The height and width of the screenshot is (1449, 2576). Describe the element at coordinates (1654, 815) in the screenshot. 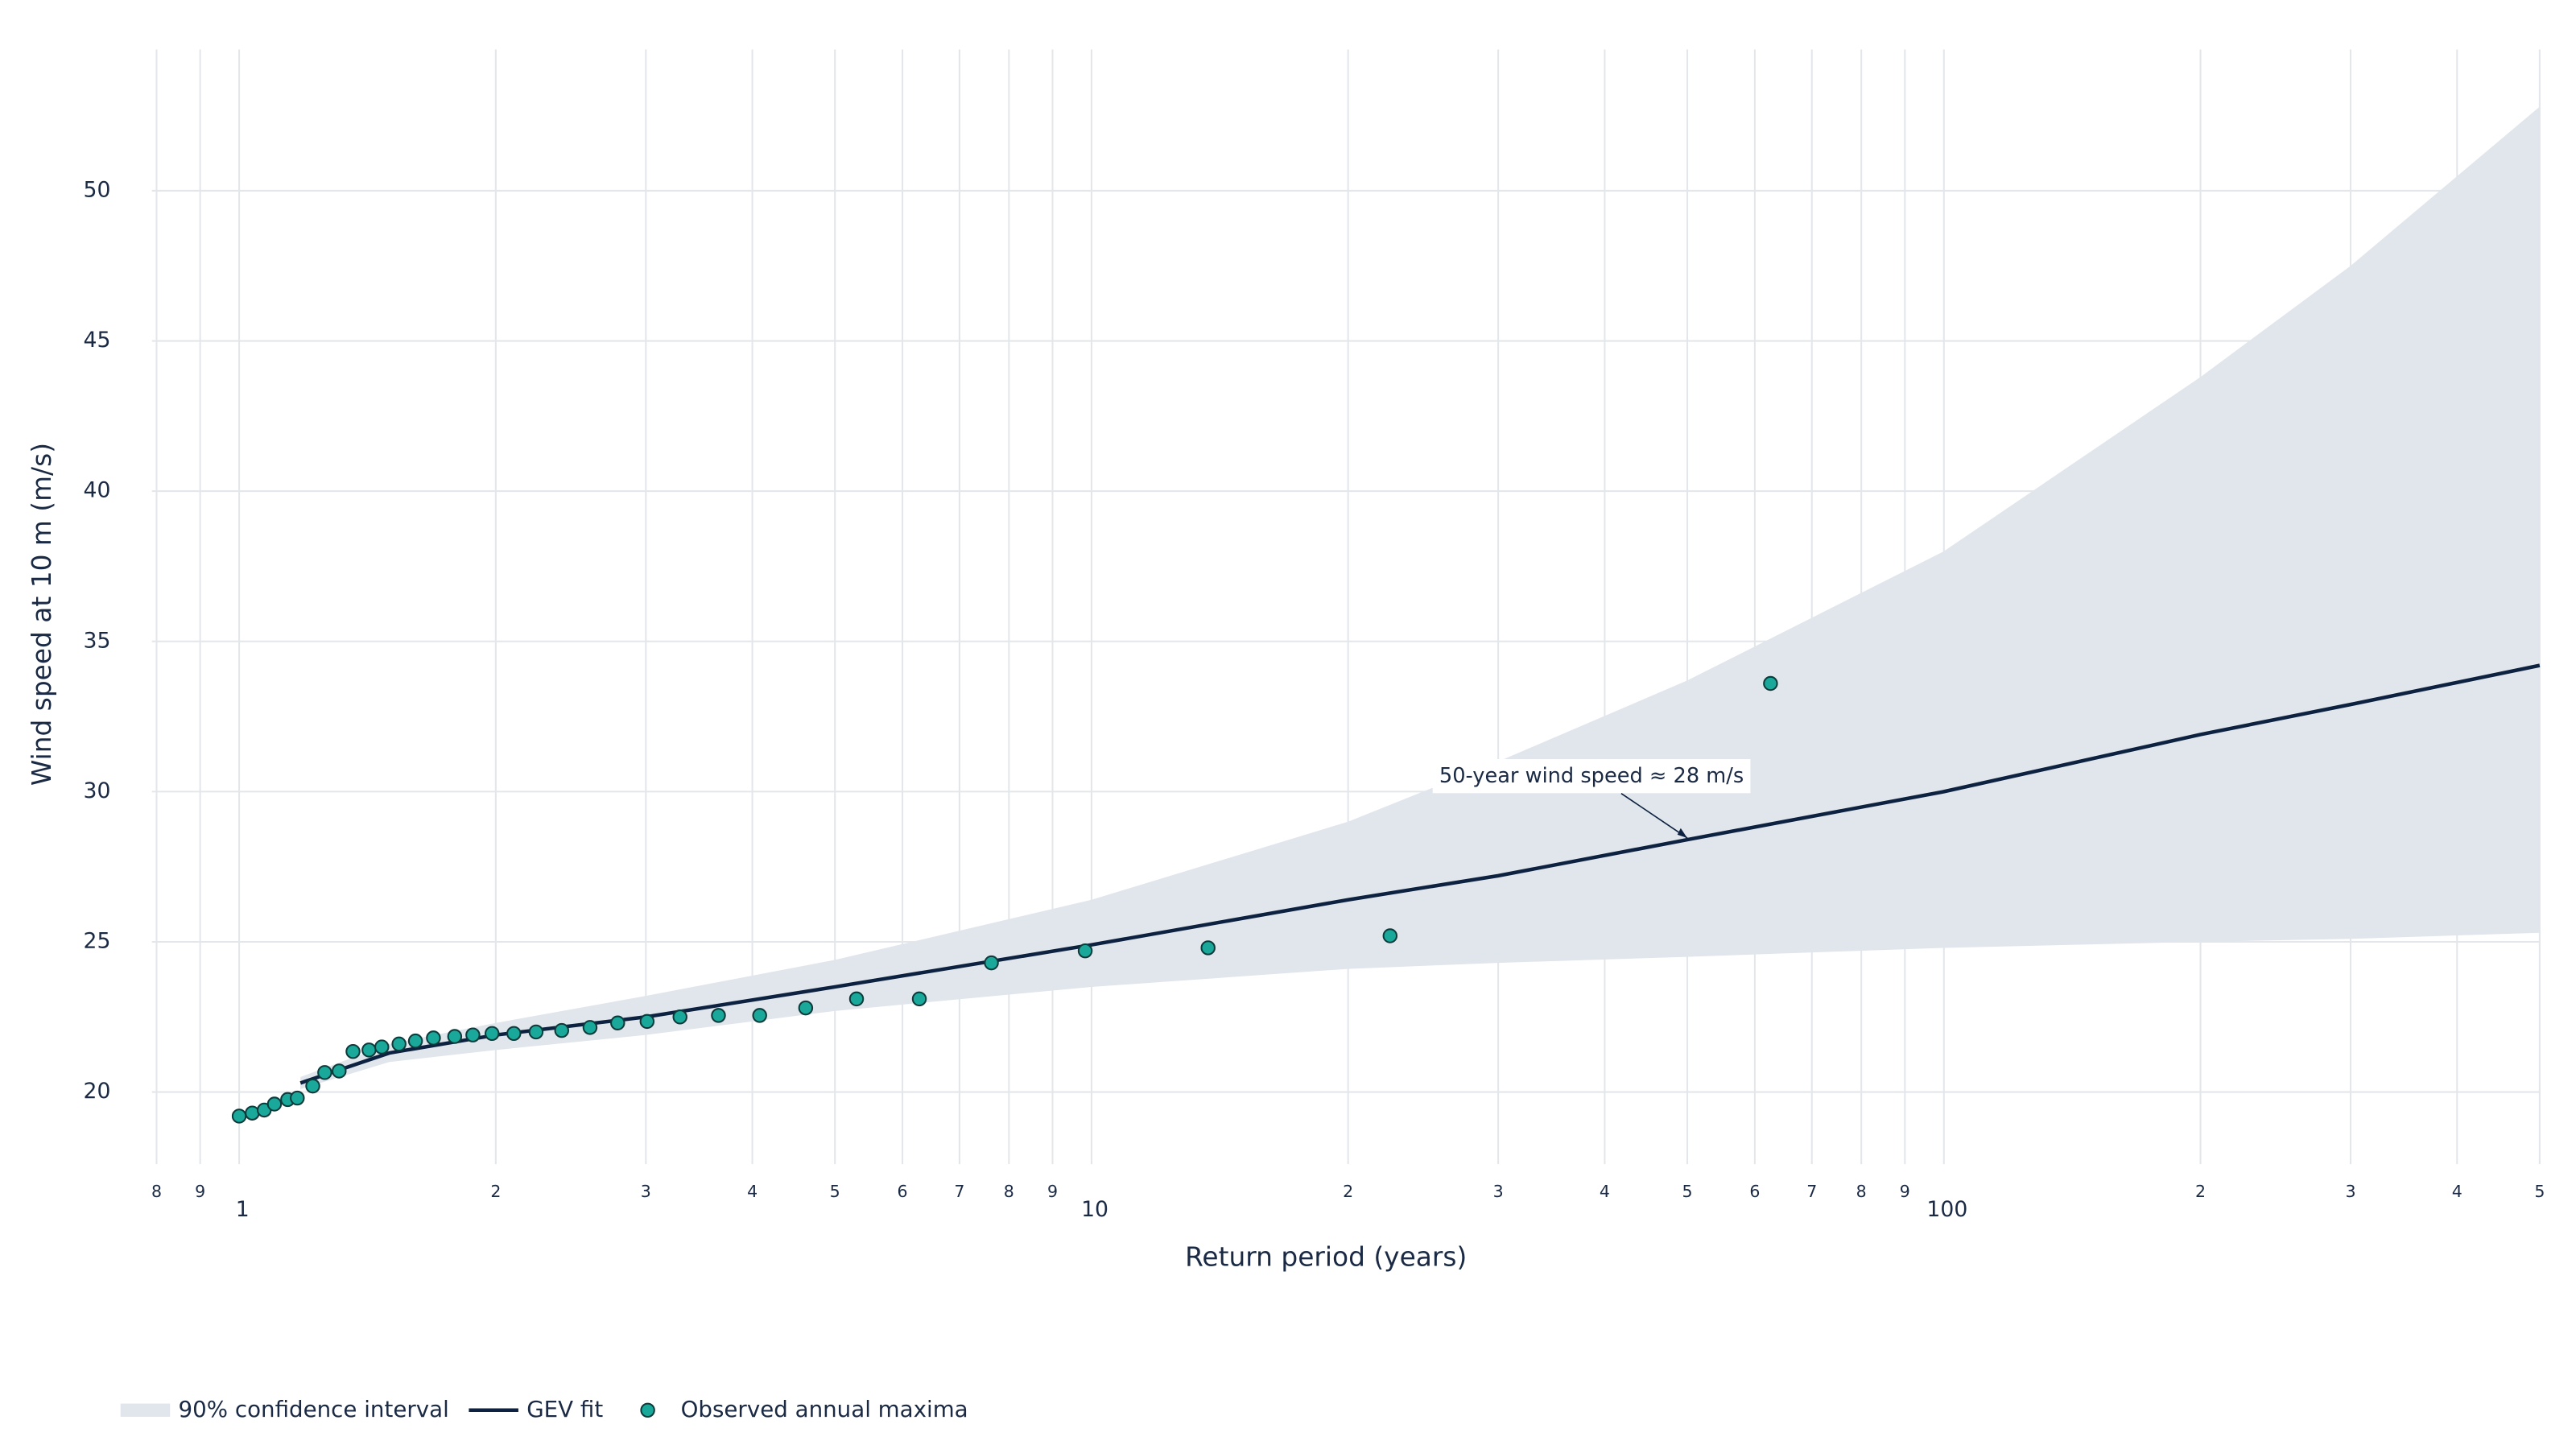

I see `annotation-arrow` at that location.